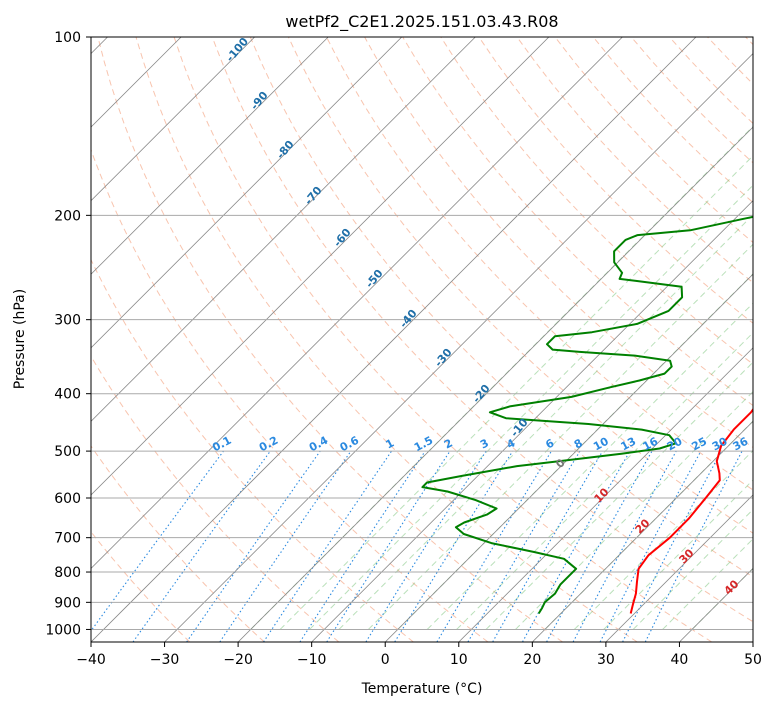 The image size is (775, 708). Describe the element at coordinates (67, 321) in the screenshot. I see `y-tick-label: 300` at that location.